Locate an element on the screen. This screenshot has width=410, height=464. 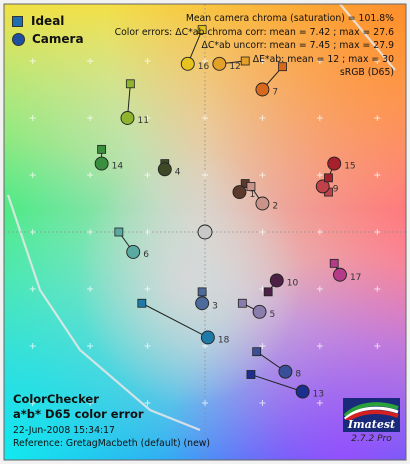
footer-title: ColorChecker is located at coordinates (56, 399).